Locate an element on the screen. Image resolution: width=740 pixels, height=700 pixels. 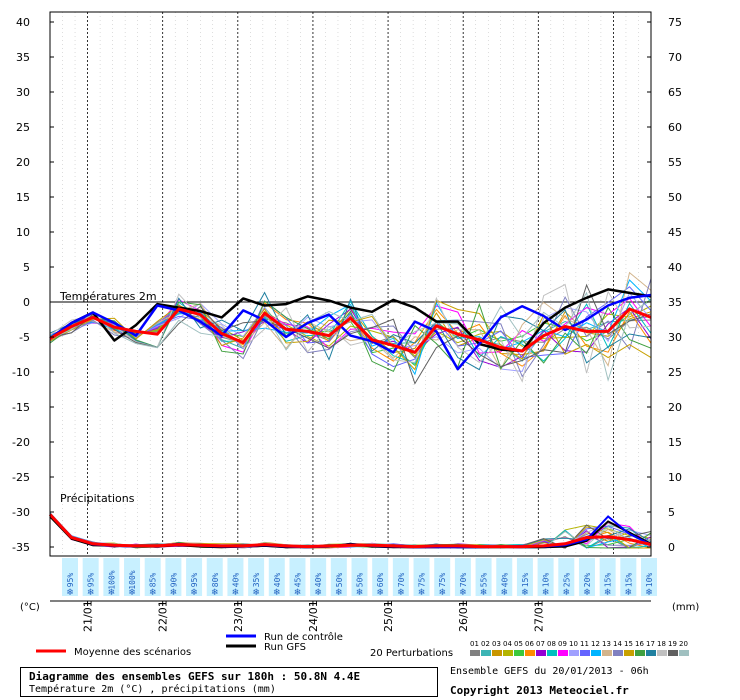
legend-perturbation-number: 01 is located at coordinates (474, 644).